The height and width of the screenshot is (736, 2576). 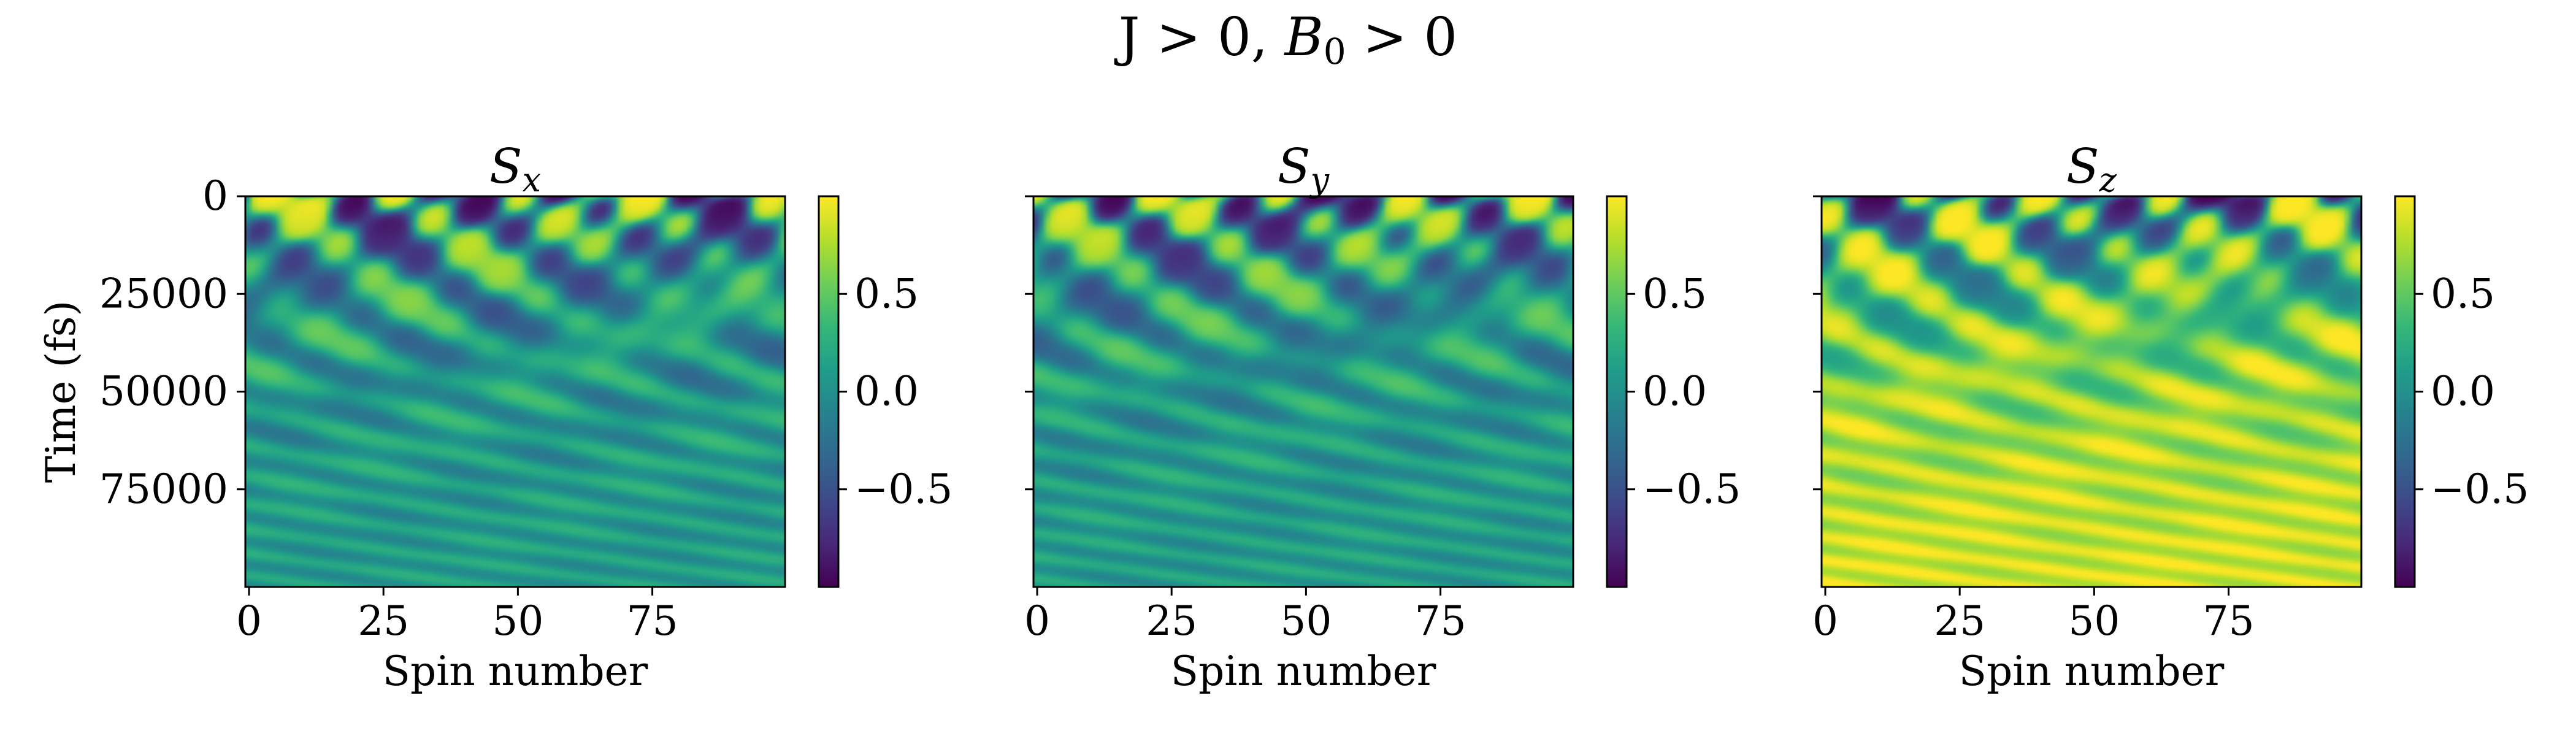 What do you see at coordinates (61, 392) in the screenshot?
I see `y-axis-label: Time (fs)` at bounding box center [61, 392].